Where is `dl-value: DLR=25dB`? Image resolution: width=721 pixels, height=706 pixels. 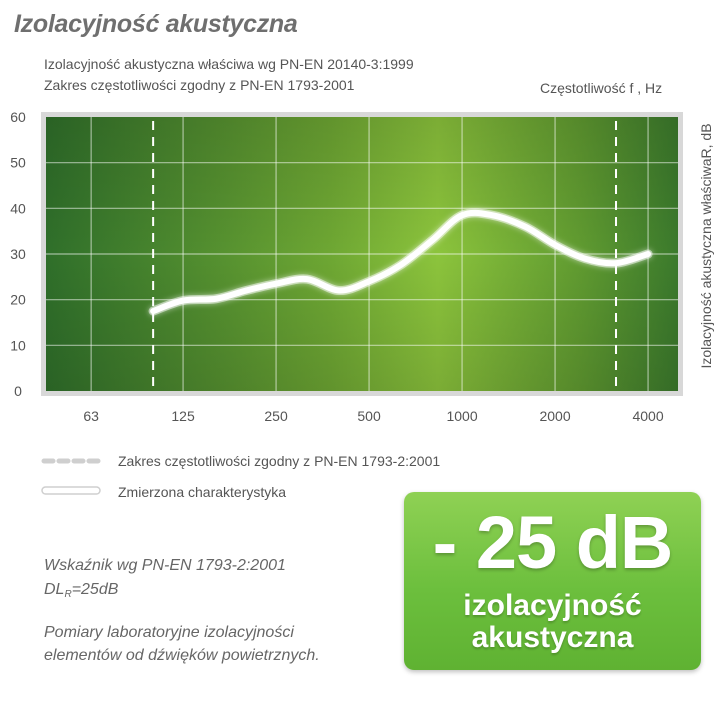 dl-value: DLR=25dB is located at coordinates (81, 590).